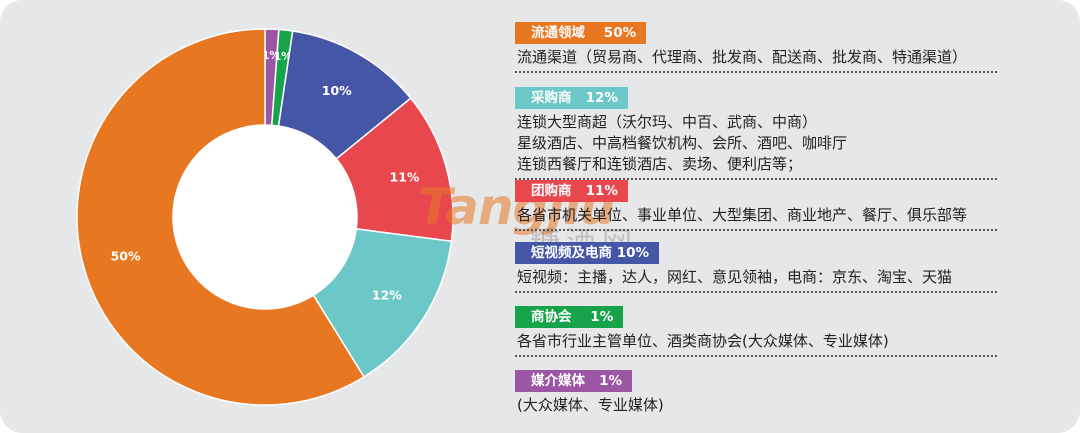 The height and width of the screenshot is (433, 1080). I want to click on legend-tag: 商协会 1%, so click(569, 317).